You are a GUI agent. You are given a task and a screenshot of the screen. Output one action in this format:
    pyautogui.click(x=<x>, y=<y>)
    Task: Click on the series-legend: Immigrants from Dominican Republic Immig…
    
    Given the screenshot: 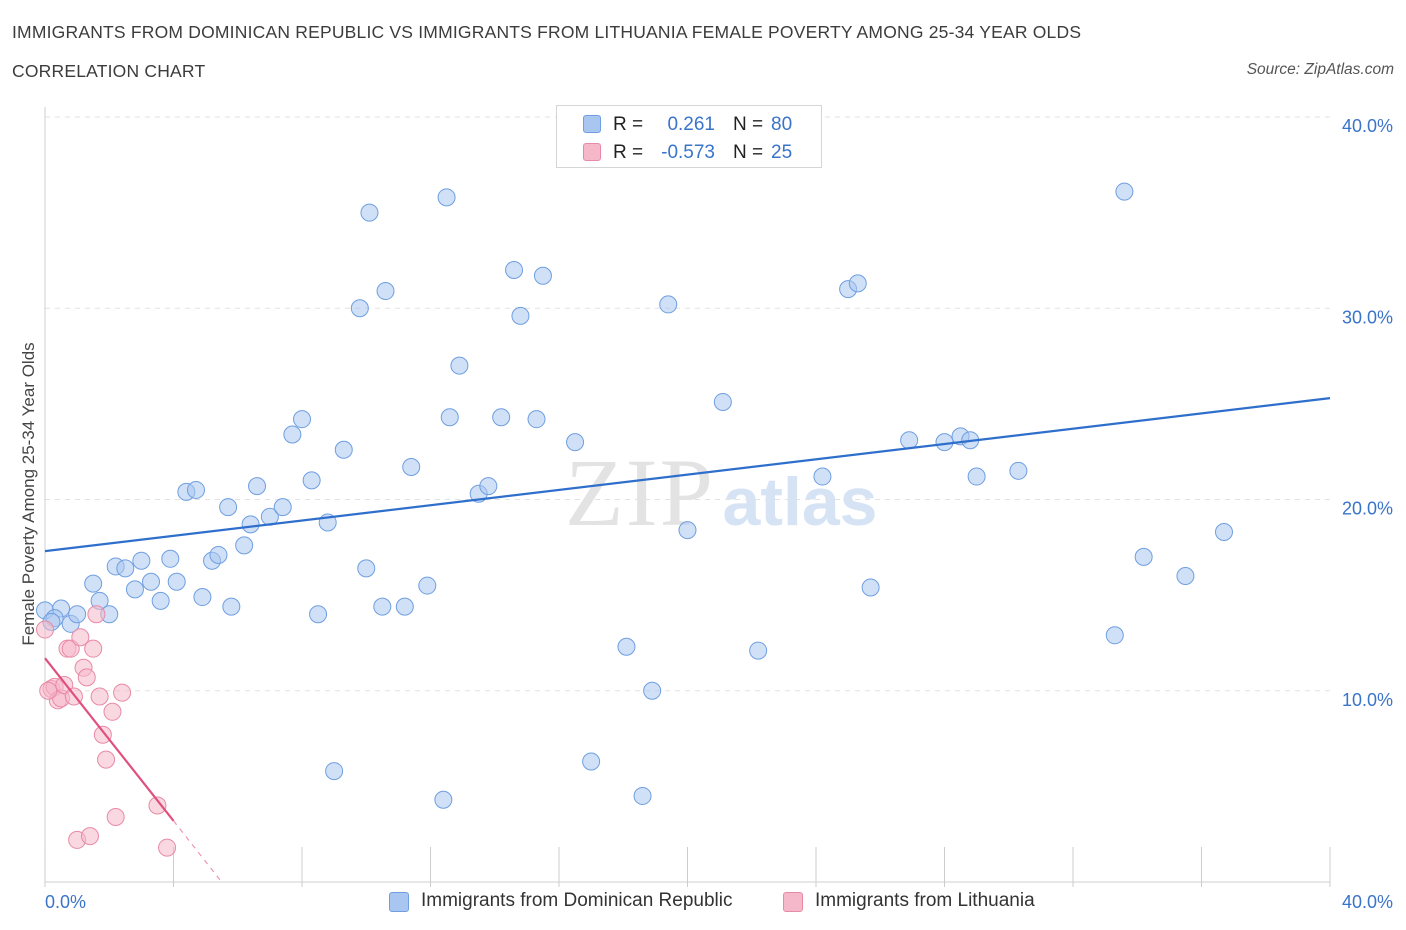 What is the action you would take?
    pyautogui.click(x=703, y=902)
    